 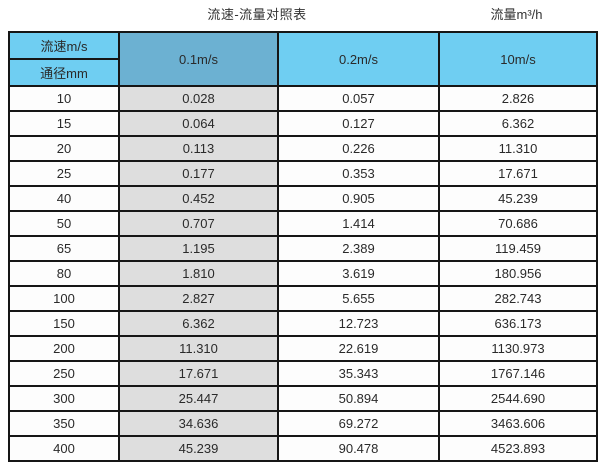 I want to click on page-title: 流速-流量对照表, so click(x=257, y=14).